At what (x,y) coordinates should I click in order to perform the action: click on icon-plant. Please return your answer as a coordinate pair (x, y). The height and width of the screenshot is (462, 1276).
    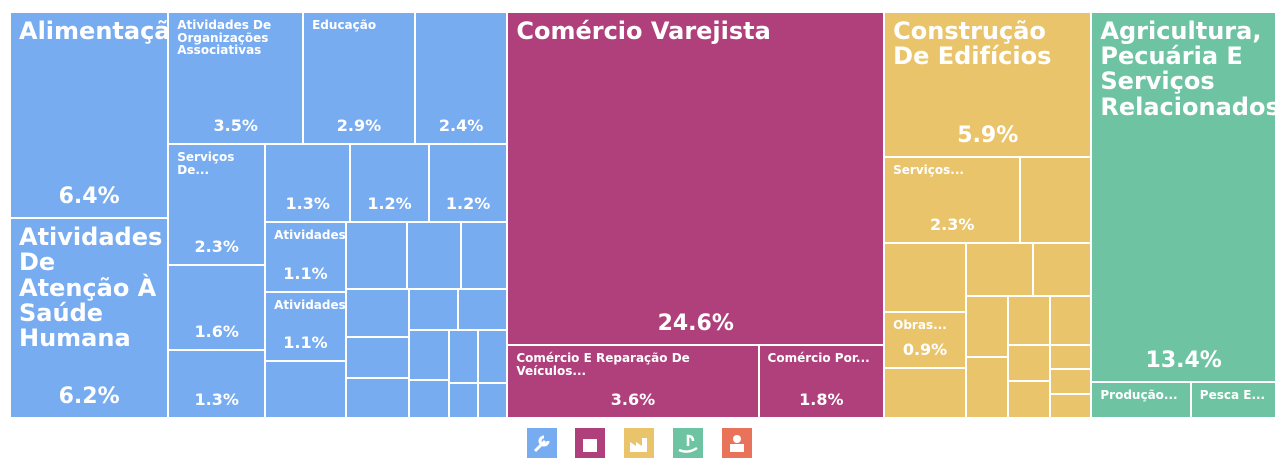
    Looking at the image, I should click on (688, 443).